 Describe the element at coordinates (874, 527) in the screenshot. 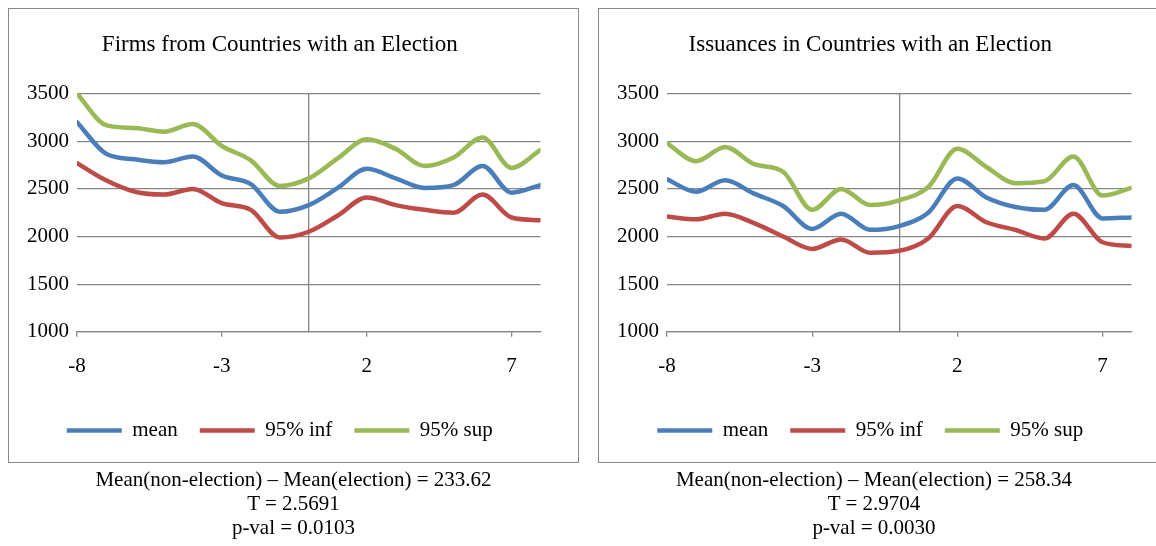

I see `text: p-val = 0.0030` at that location.